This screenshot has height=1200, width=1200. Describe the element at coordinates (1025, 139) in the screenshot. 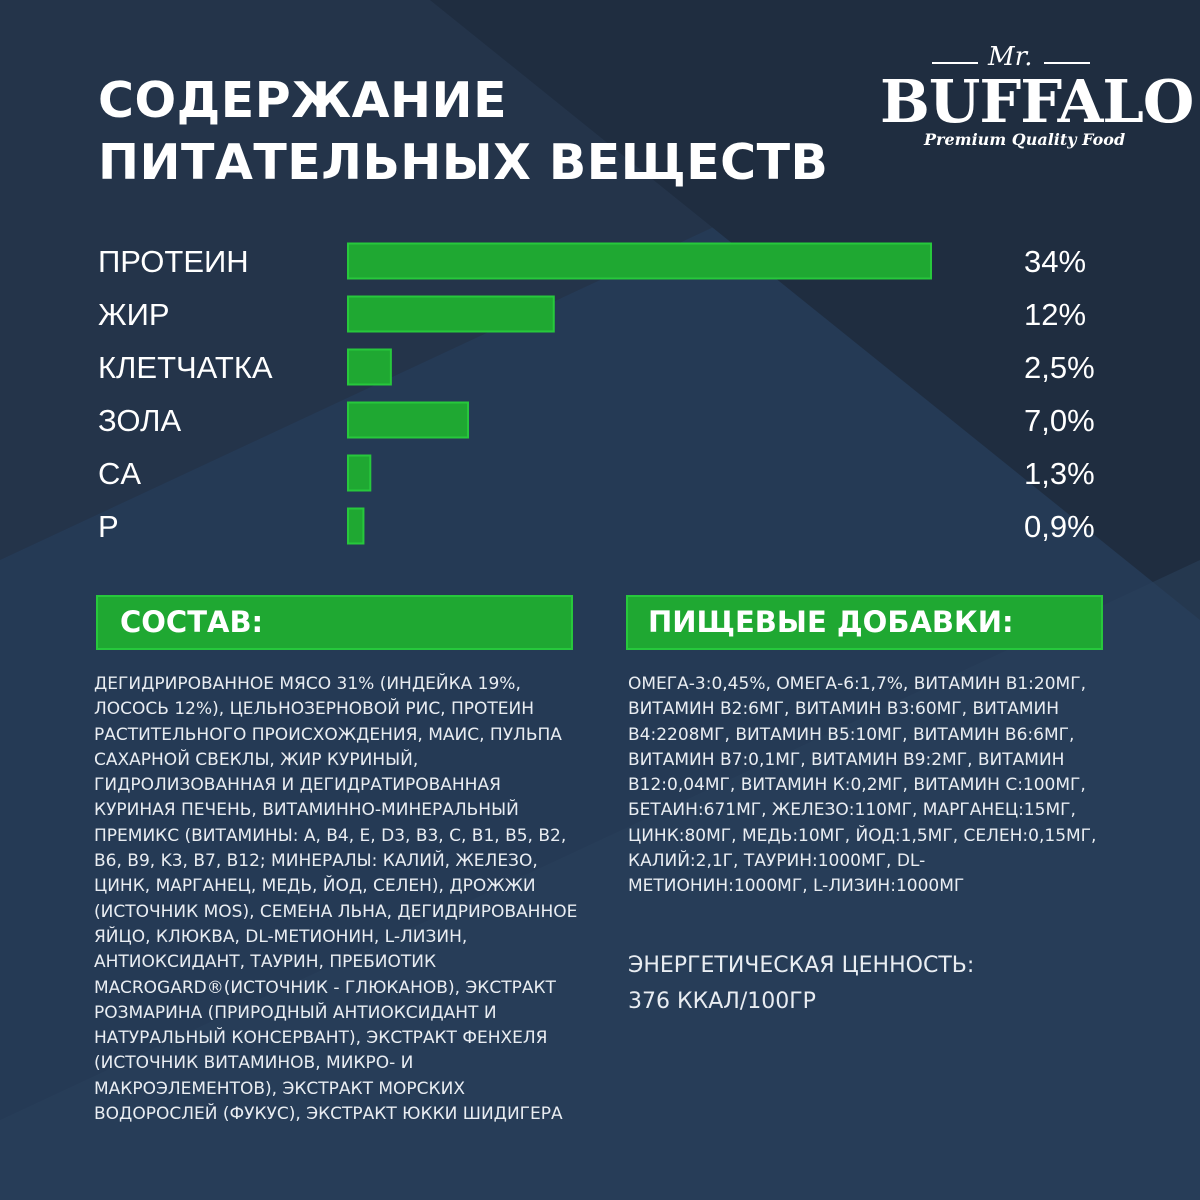

I see `logo-tagline: Premium Quality Food` at that location.